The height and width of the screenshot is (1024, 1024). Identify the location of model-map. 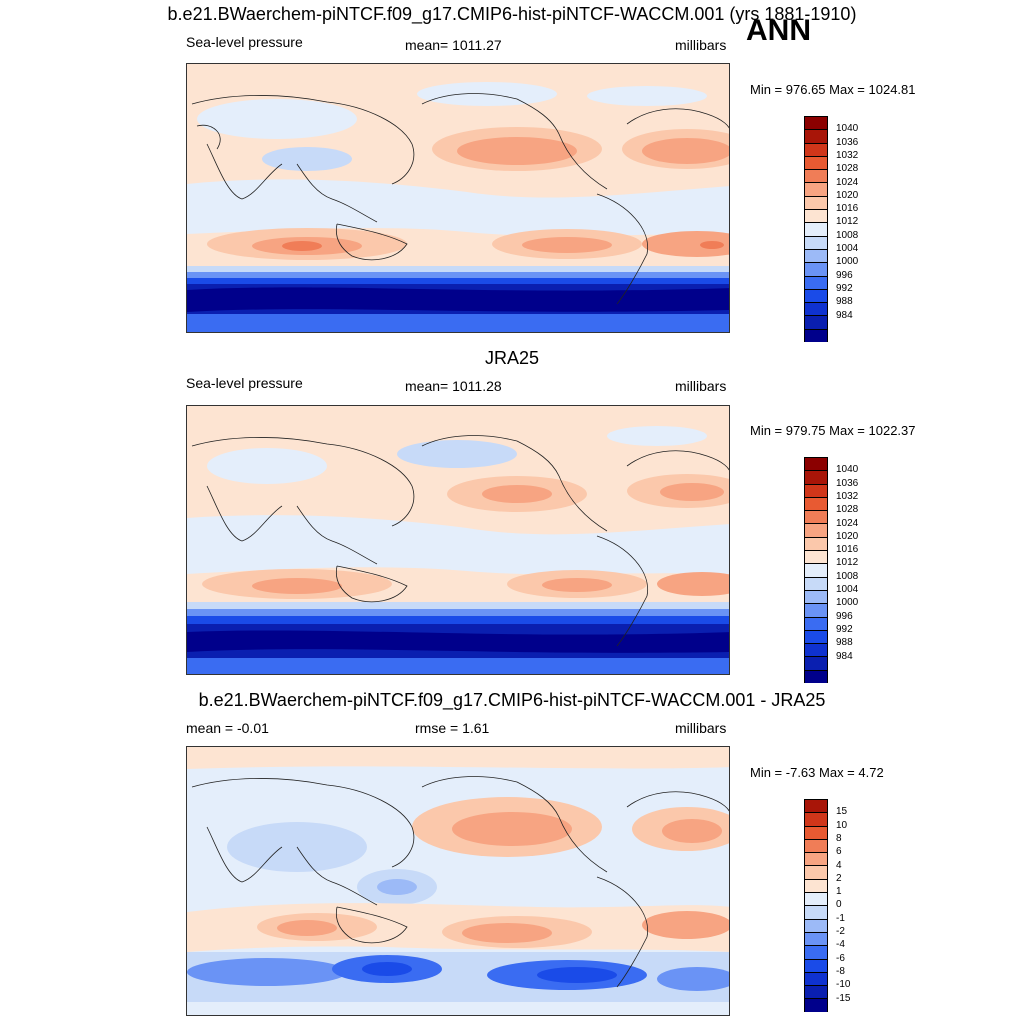
(458, 198).